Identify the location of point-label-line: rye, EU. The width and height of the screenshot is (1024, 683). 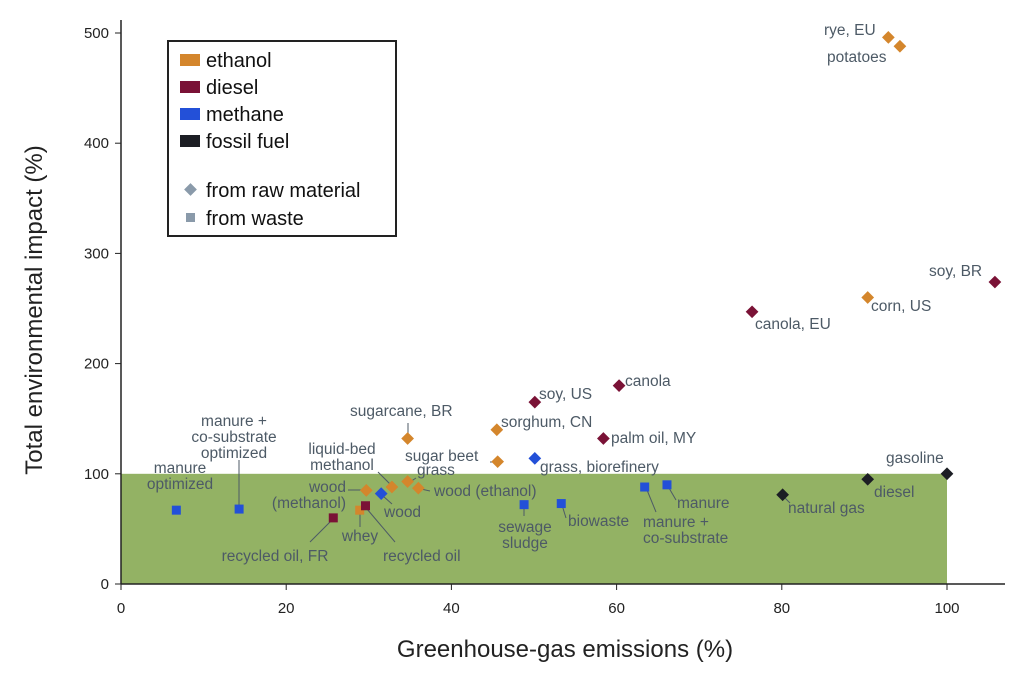
(850, 30).